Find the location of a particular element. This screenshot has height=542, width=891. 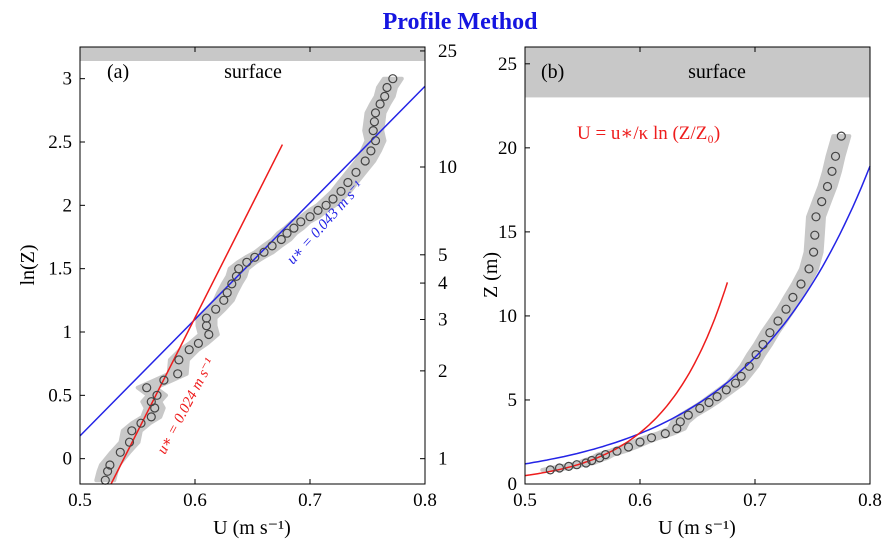

panel-b-xlabel: U (m s⁻¹) is located at coordinates (697, 528).